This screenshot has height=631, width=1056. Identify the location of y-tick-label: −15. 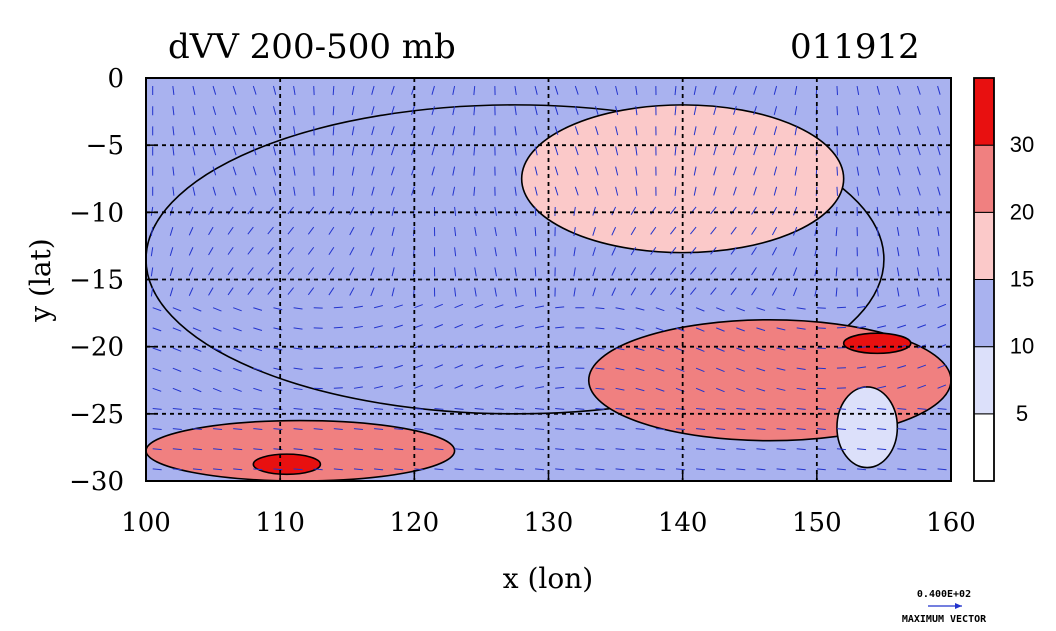
(96, 281).